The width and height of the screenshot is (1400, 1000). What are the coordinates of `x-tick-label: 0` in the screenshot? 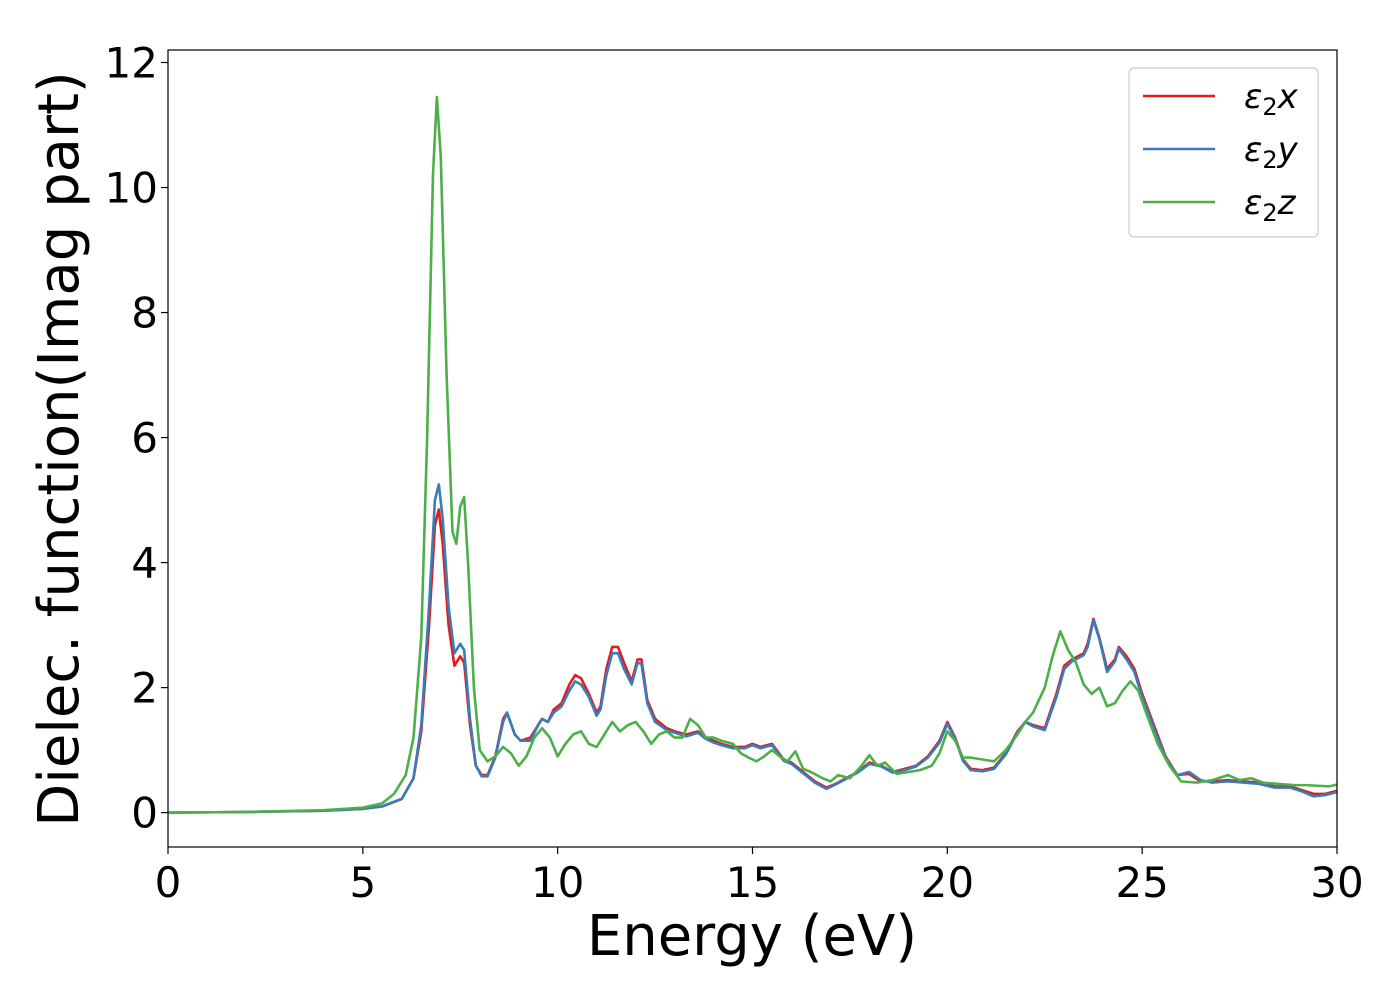 It's located at (168, 882).